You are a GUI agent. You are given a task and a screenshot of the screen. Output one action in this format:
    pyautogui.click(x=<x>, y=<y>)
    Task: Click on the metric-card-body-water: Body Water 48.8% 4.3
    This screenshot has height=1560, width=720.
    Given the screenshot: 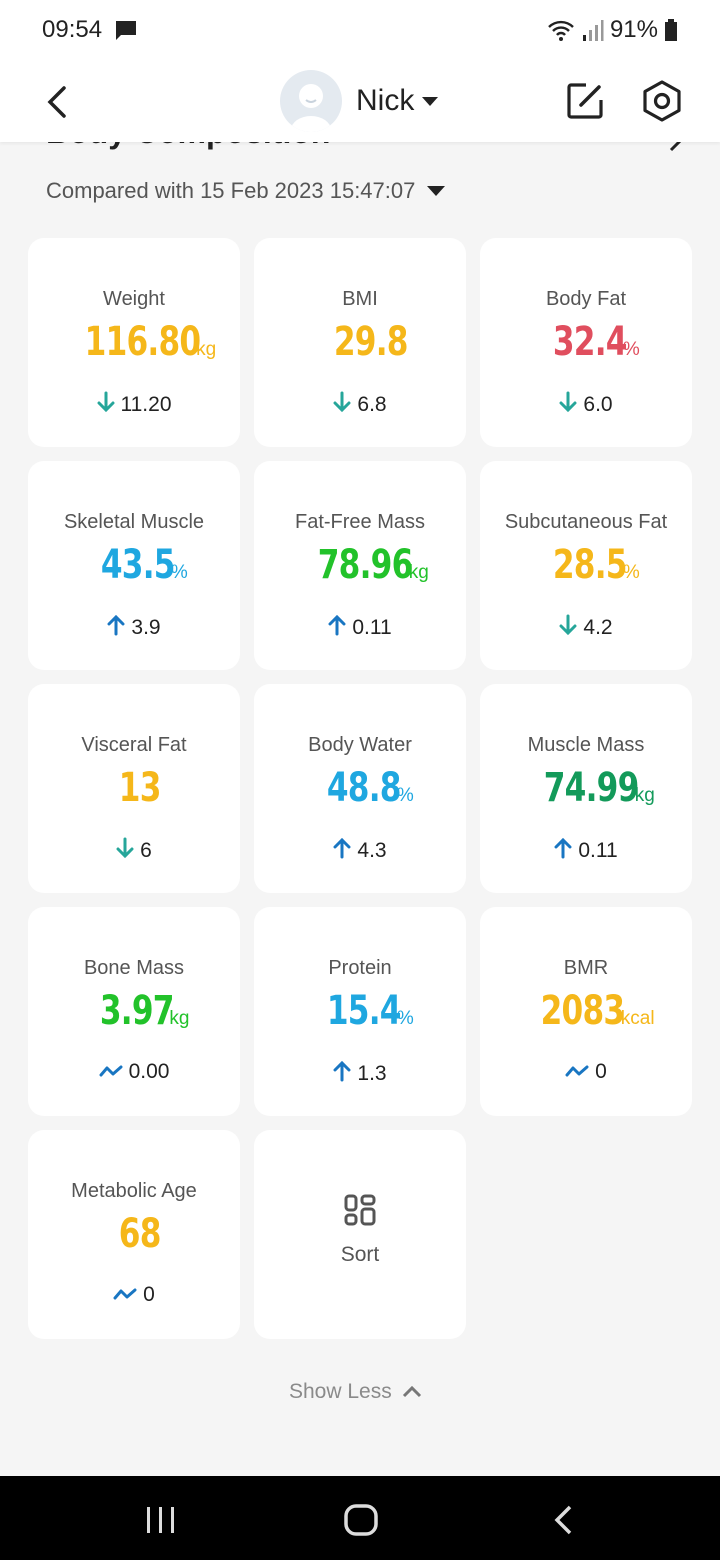 What is the action you would take?
    pyautogui.click(x=360, y=788)
    